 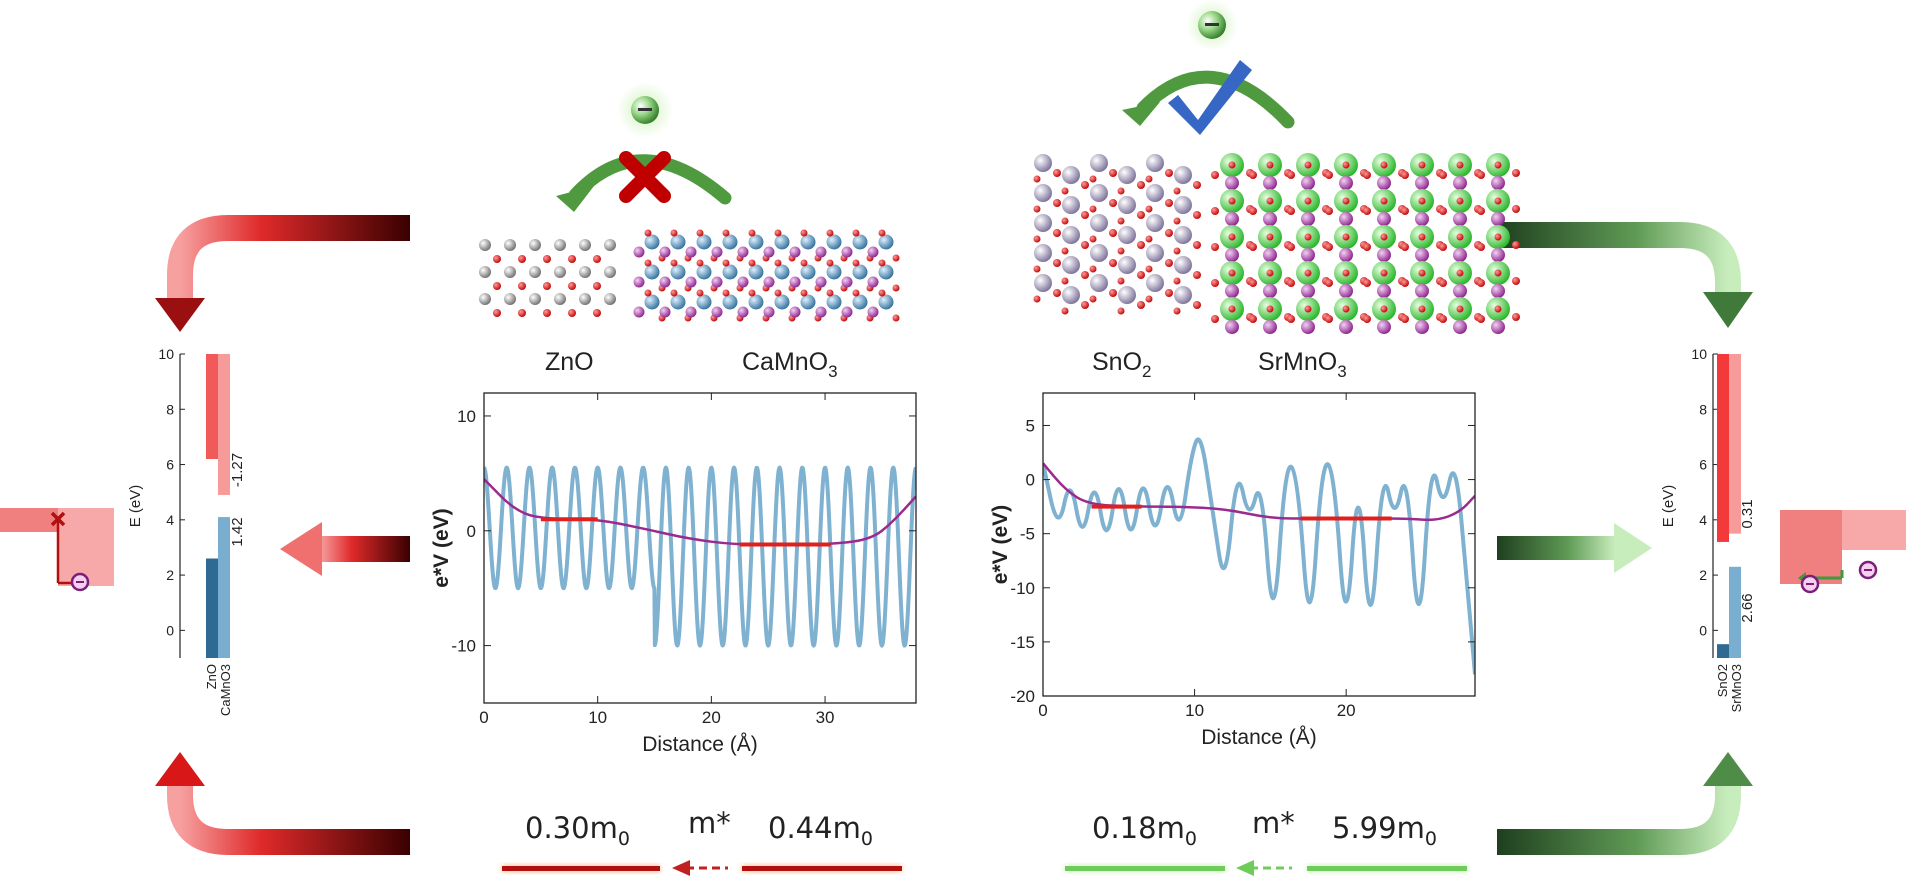 What do you see at coordinates (58, 519) in the screenshot?
I see `cross-icon` at bounding box center [58, 519].